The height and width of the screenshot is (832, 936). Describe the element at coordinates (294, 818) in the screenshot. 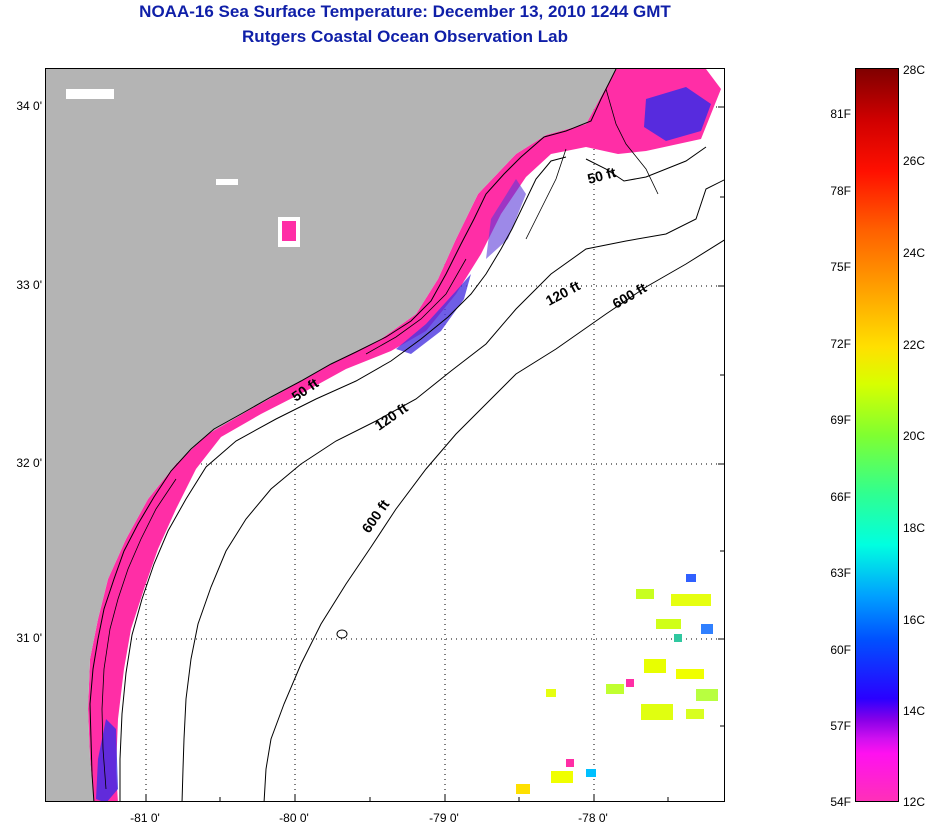

I see `lon-label-80: -80 0'` at that location.